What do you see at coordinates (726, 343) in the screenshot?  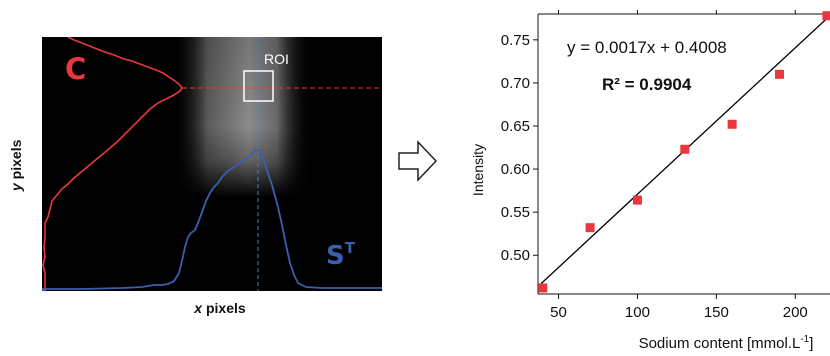 I see `x-axis-label: Sodium content [mmol.L-1]` at bounding box center [726, 343].